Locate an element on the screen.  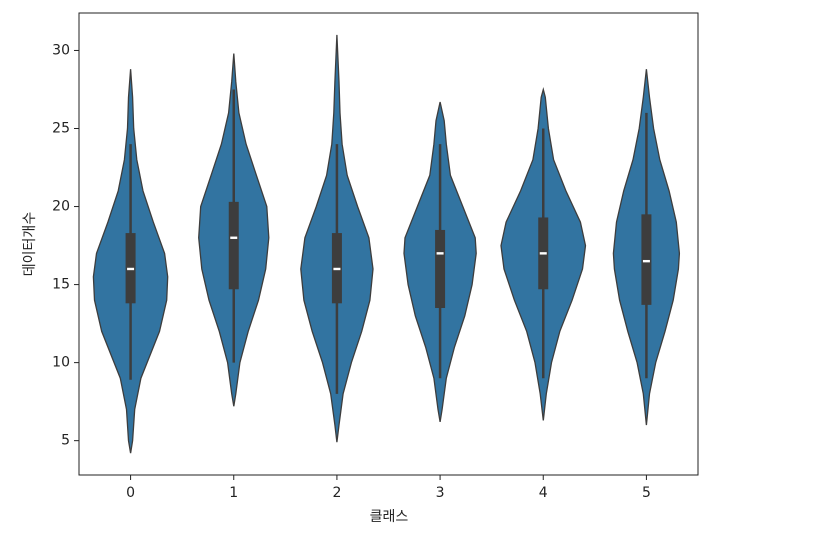
y-tick-label: 15 is located at coordinates (61, 285).